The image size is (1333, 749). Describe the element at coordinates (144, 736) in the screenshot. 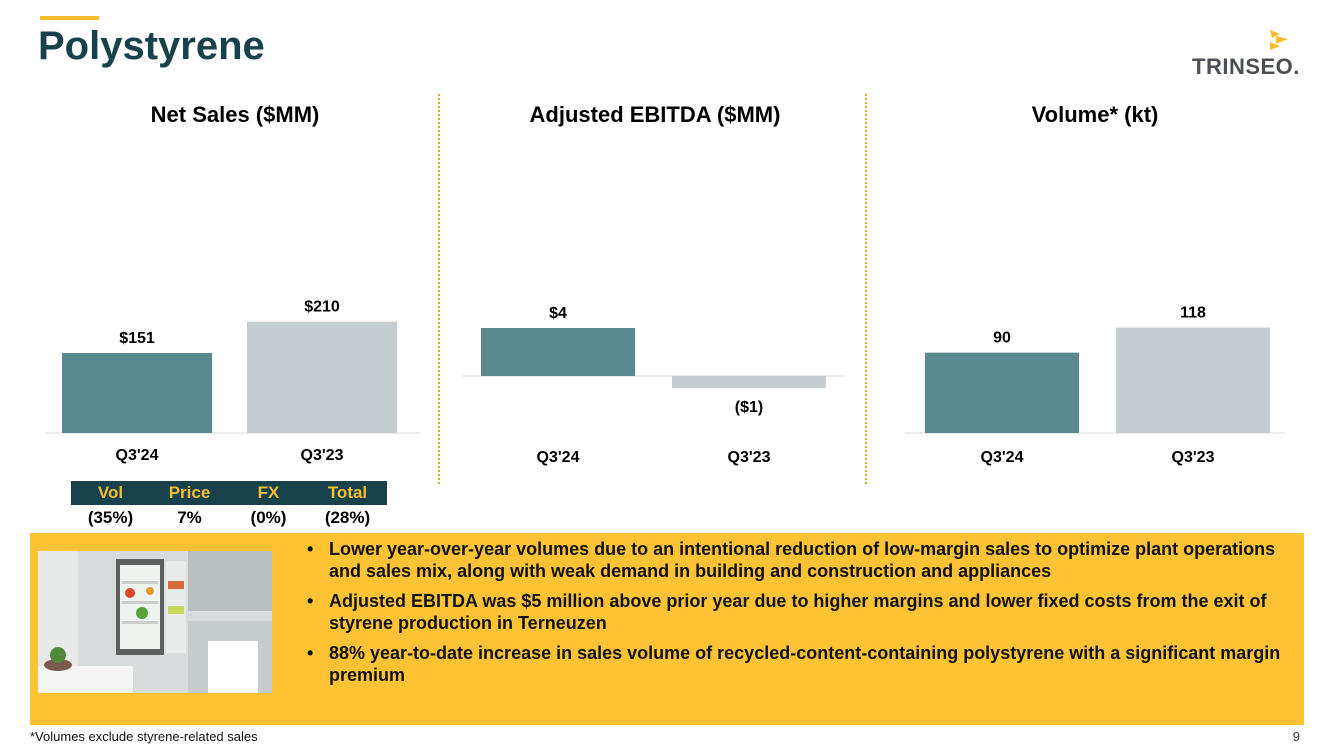

I see `footnote: *Volumes exclude styrene-related sales` at that location.